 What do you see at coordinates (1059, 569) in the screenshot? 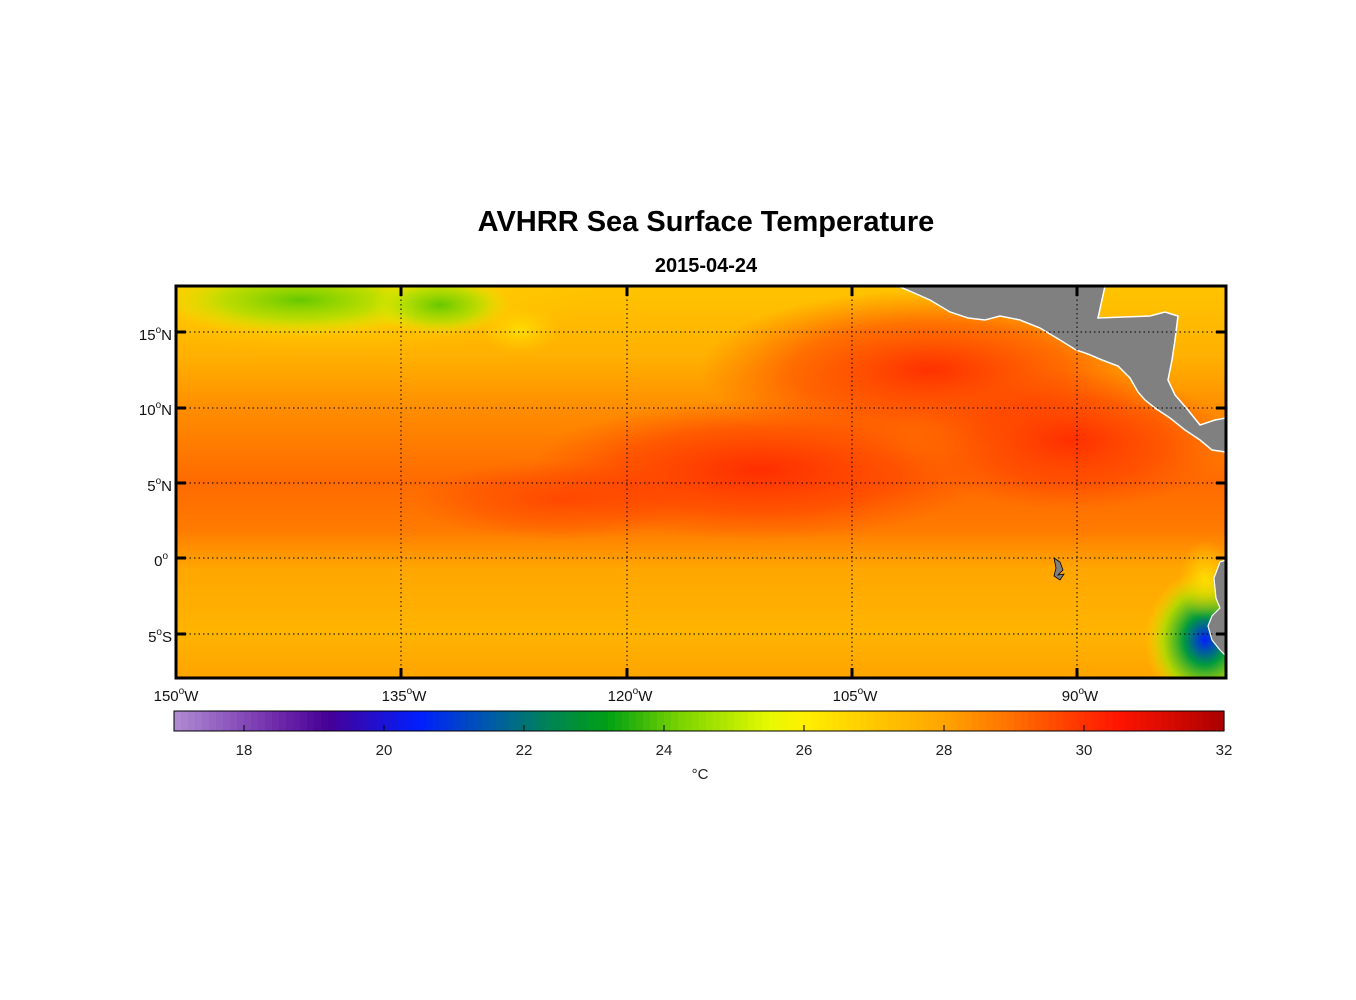
I see `galapagos-islands` at bounding box center [1059, 569].